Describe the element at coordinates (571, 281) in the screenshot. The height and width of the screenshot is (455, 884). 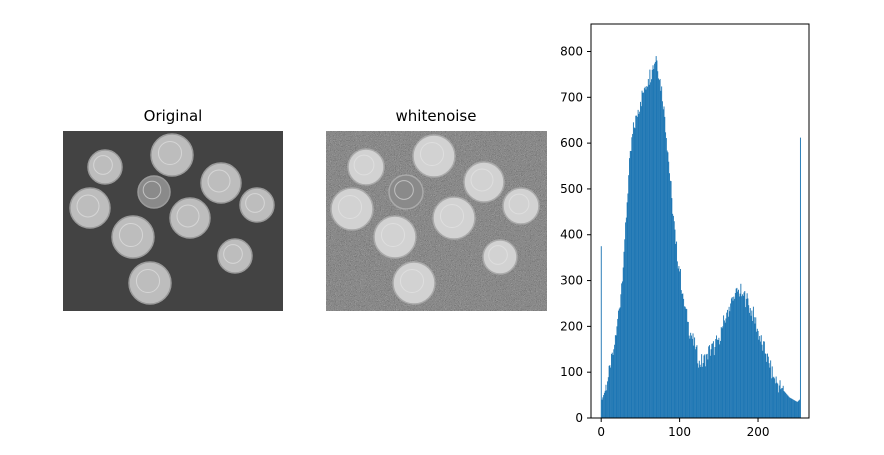
I see `y-tick-label: 300` at that location.